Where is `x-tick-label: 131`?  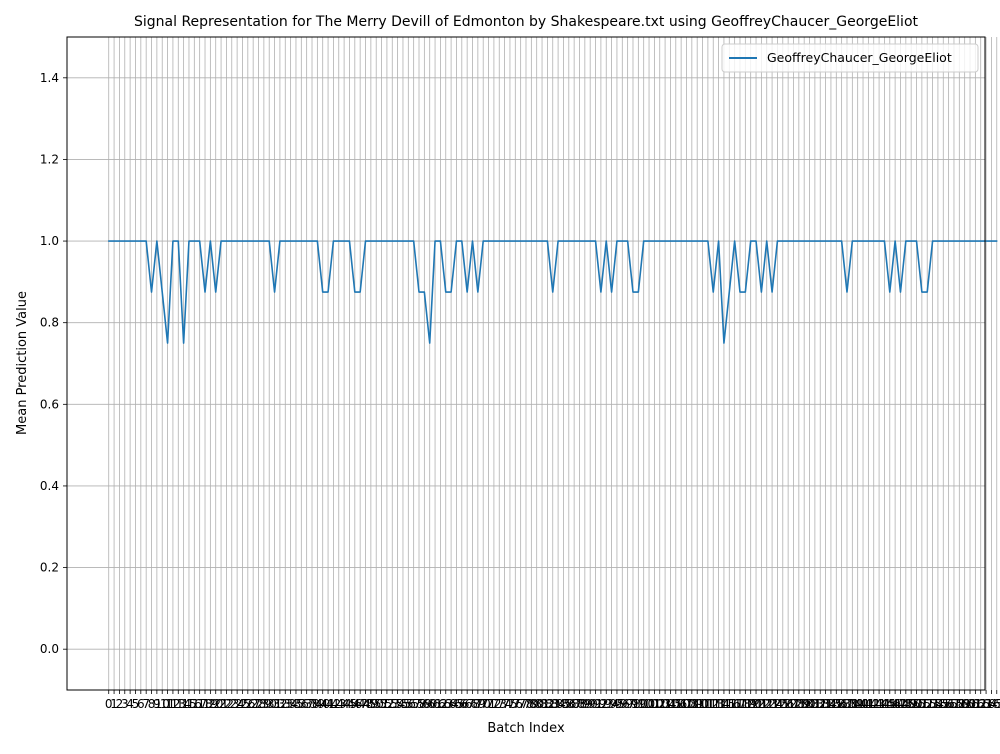 x-tick-label: 131 is located at coordinates (809, 704).